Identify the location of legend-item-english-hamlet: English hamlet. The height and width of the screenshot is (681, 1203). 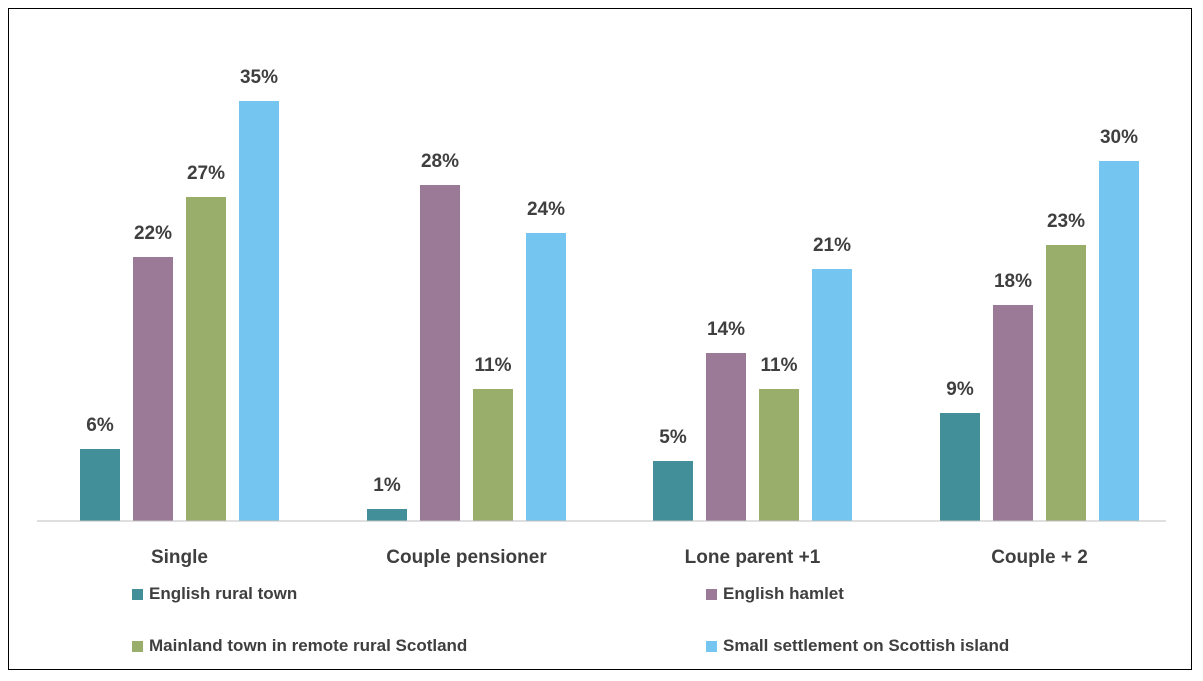
(775, 594).